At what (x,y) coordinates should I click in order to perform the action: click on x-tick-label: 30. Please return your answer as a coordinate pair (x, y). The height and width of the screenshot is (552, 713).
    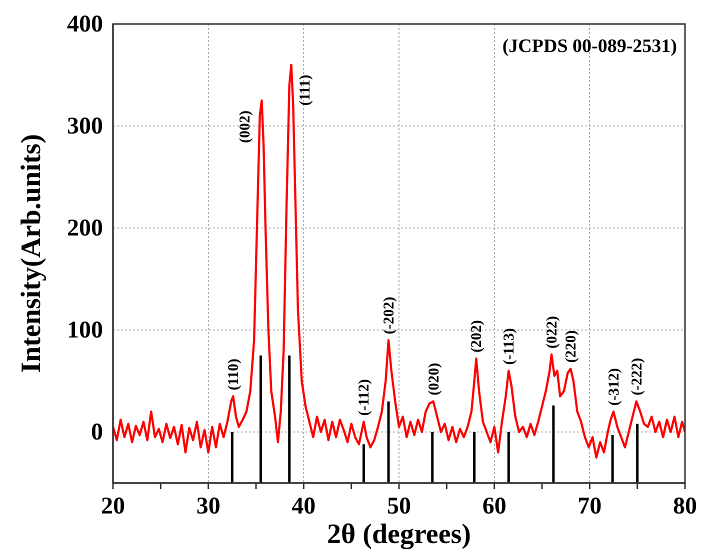
    Looking at the image, I should click on (208, 507).